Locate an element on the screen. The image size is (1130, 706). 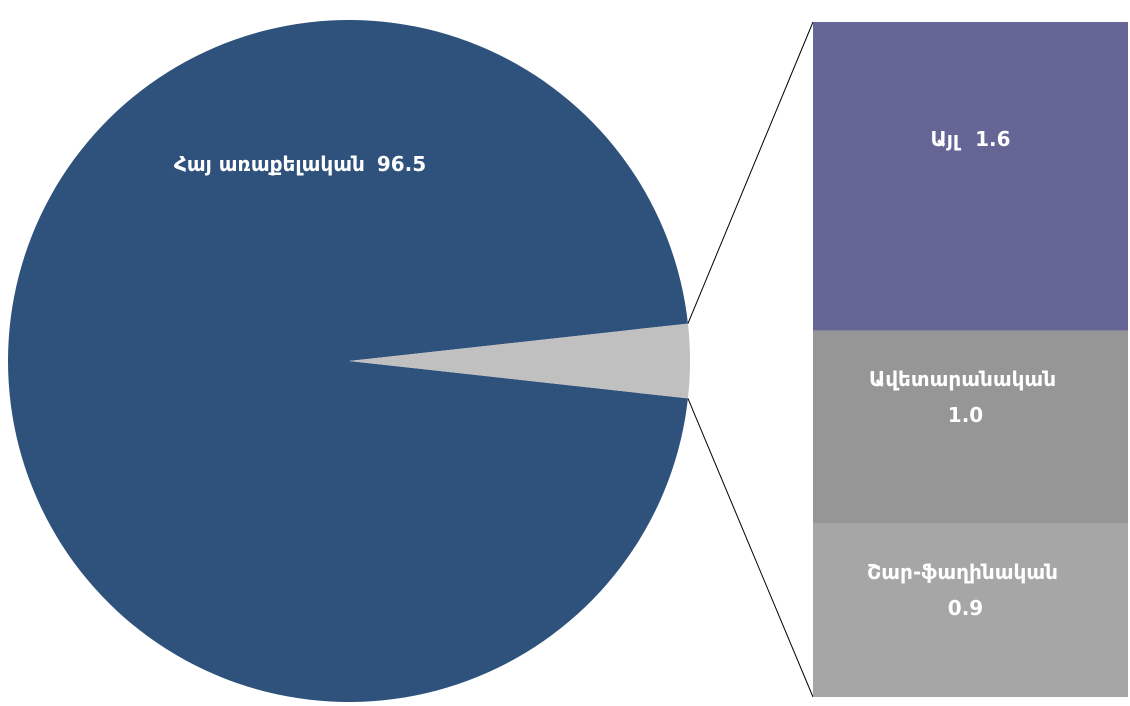
pie-label-part: Հայ առաքելական is located at coordinates (269, 164).